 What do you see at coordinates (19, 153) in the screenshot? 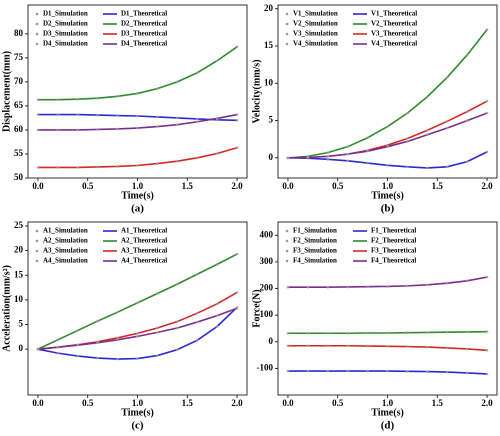
I see `y-tick-label: 55` at bounding box center [19, 153].